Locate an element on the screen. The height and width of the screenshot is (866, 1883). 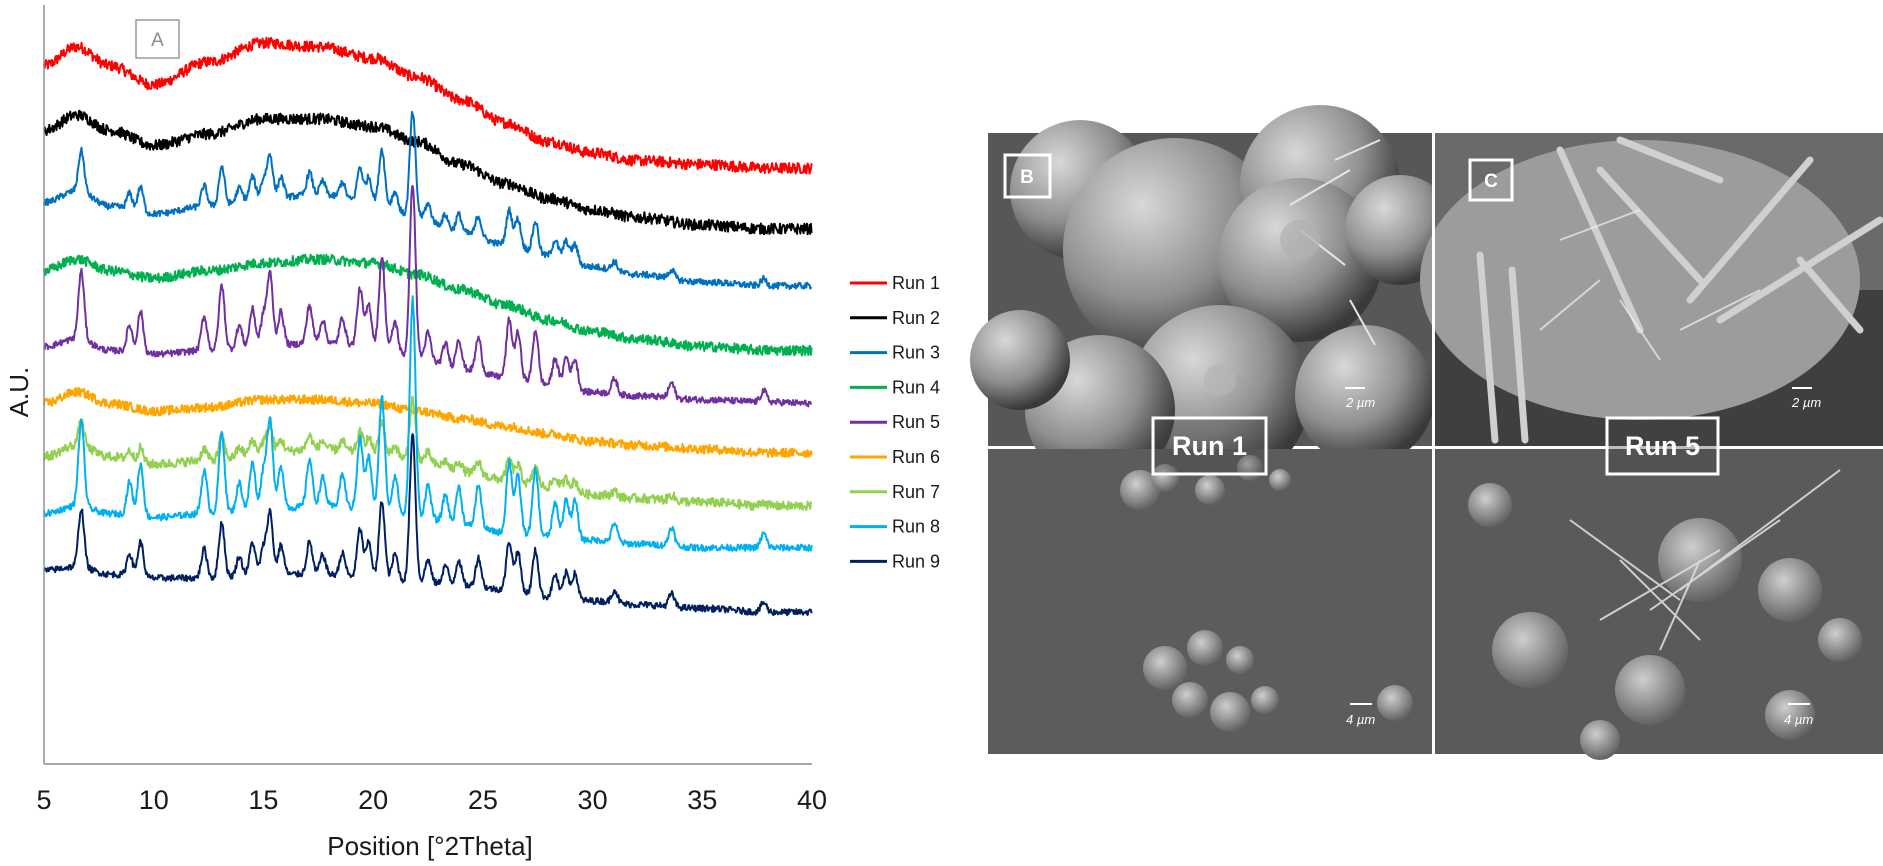
legend-label-run-1: Run 1 is located at coordinates (916, 283).